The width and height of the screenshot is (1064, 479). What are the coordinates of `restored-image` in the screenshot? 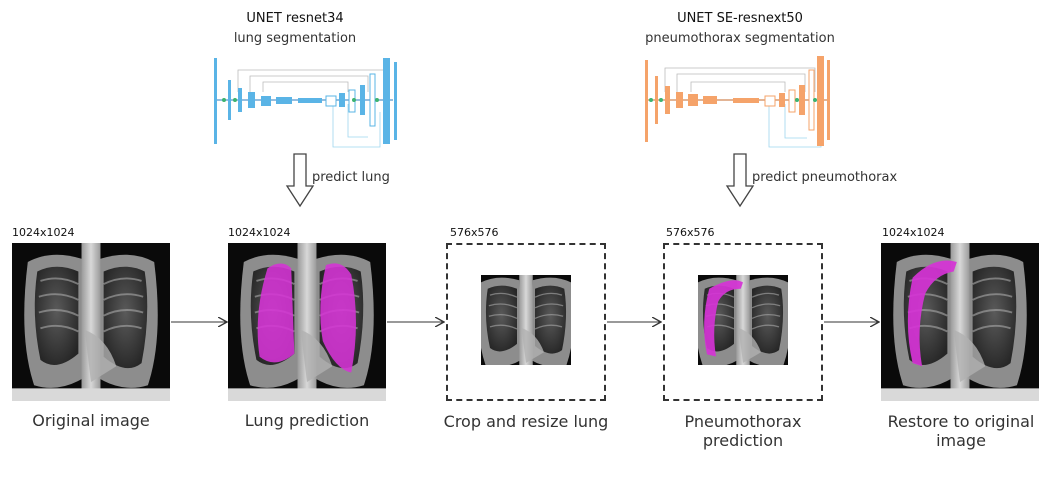 It's located at (960, 322).